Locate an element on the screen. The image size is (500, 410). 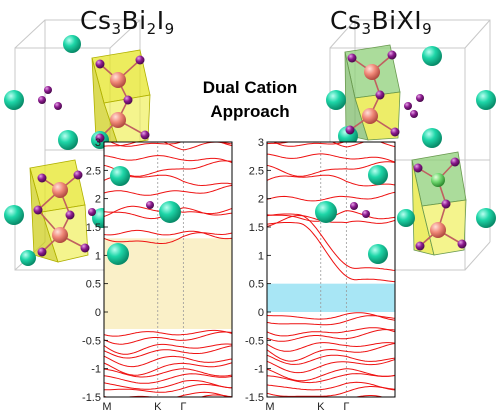
left-ytick-label-7: 2 is located at coordinates (98, 200).